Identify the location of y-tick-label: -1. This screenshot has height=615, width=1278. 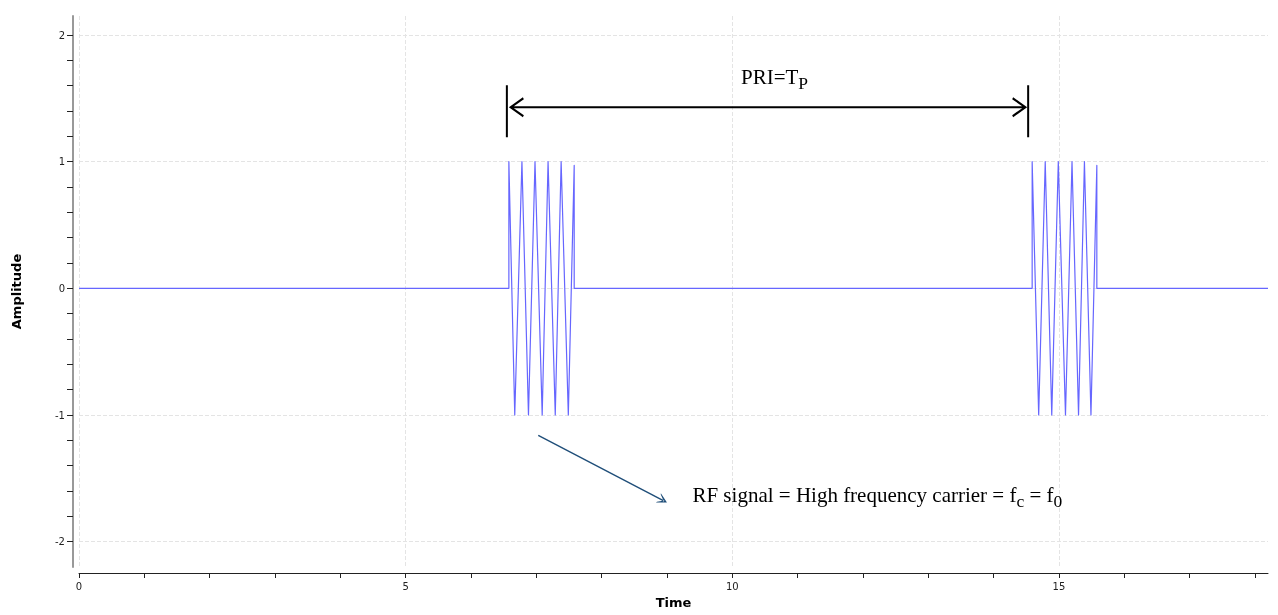
(60, 415).